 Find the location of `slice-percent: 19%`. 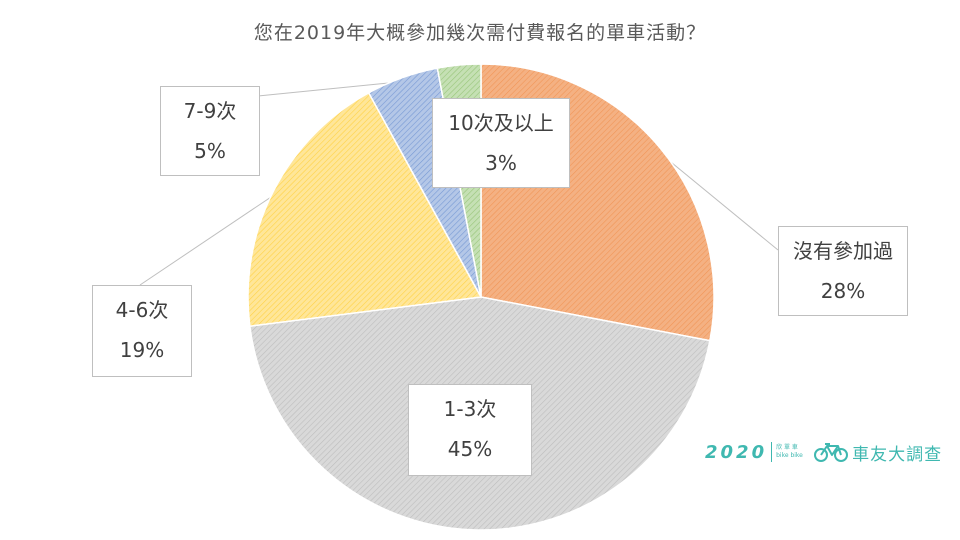

slice-percent: 19% is located at coordinates (142, 350).